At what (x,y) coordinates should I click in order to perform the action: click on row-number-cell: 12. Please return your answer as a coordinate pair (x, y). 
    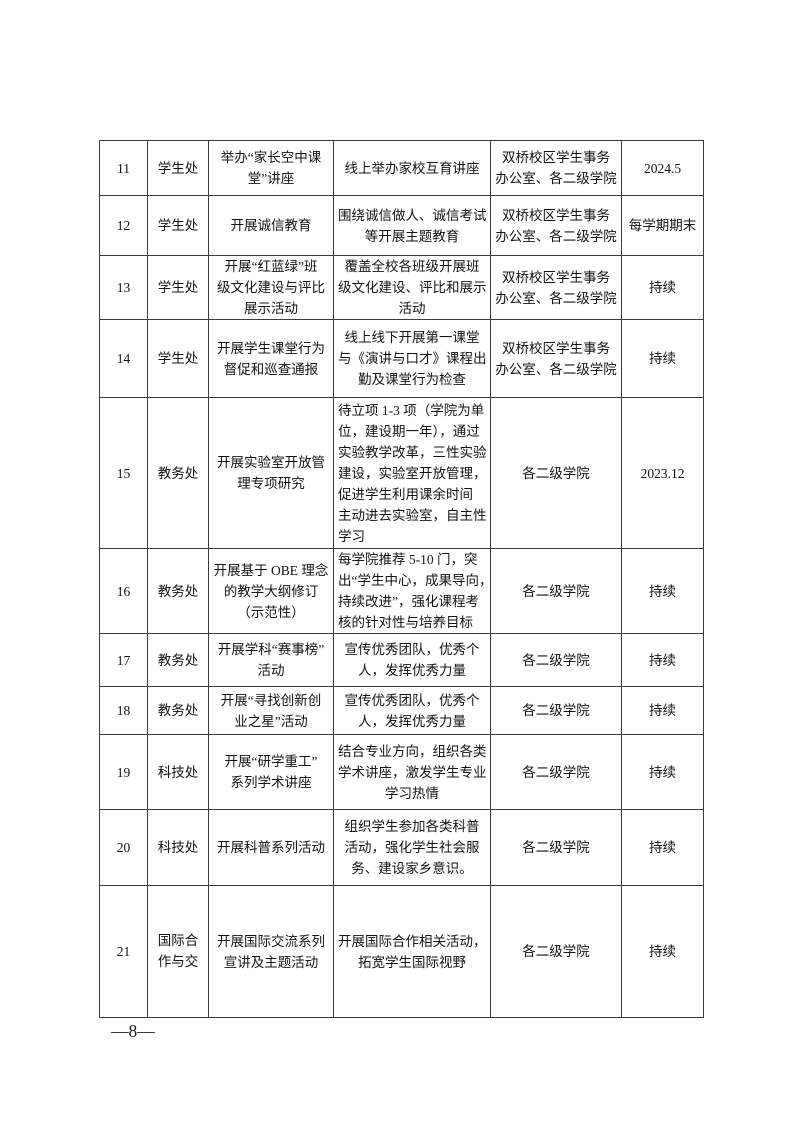
    Looking at the image, I should click on (123, 225).